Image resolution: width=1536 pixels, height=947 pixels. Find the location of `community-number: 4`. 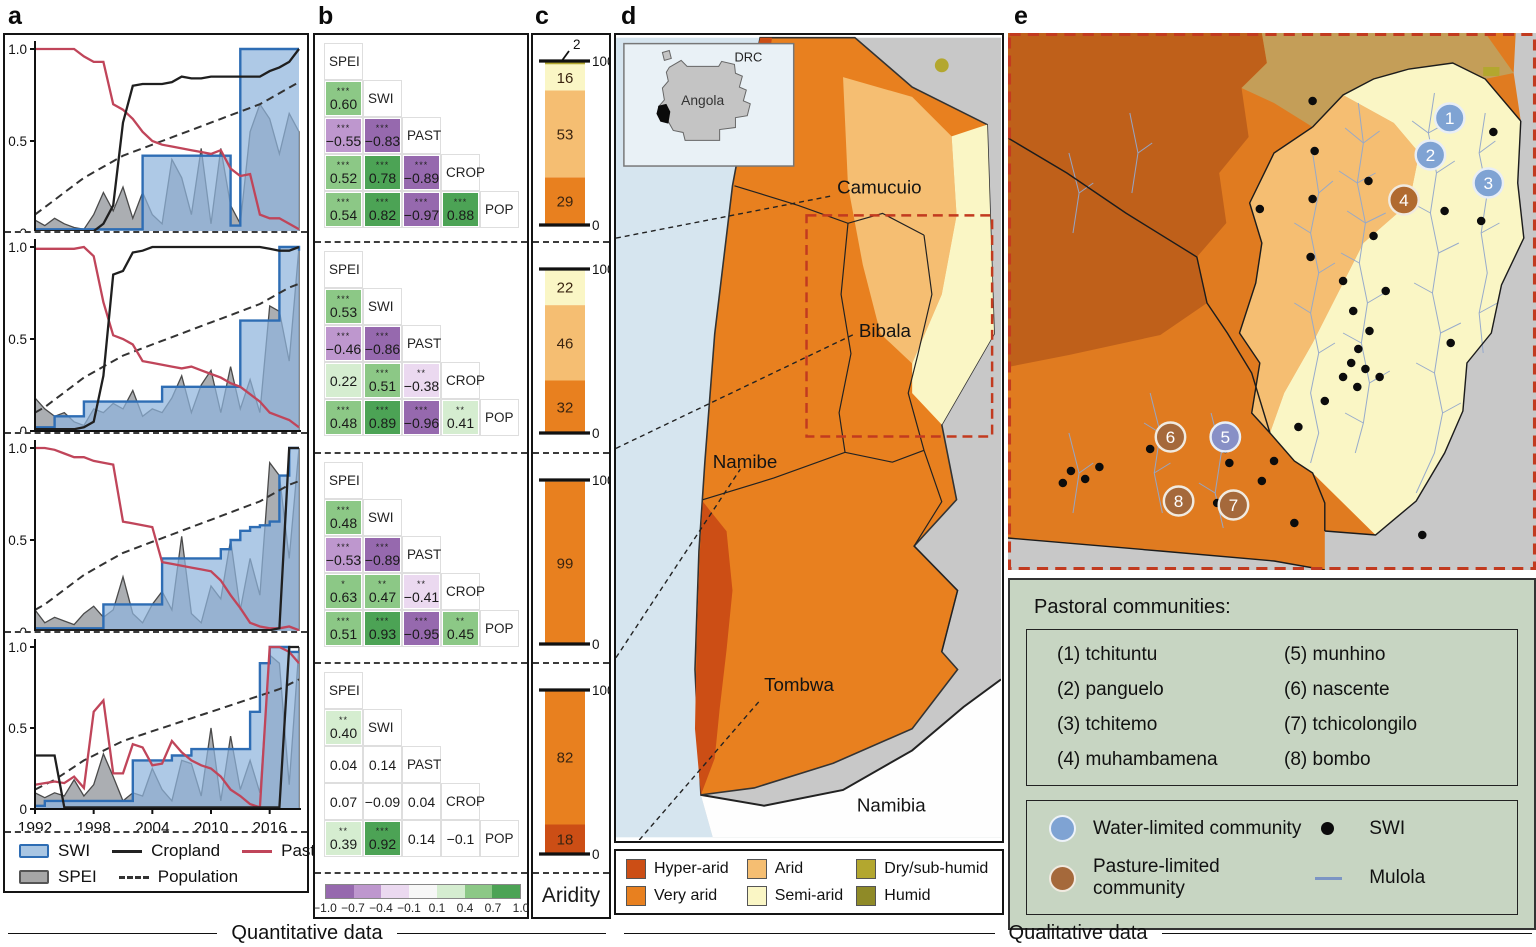

community-number: 4 is located at coordinates (1404, 200).